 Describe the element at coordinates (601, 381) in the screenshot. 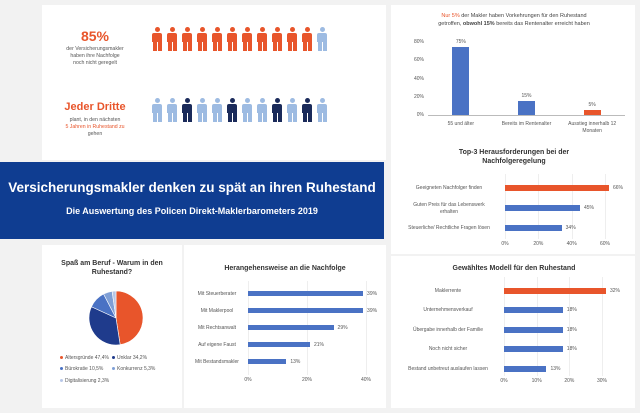

I see `x-tick-label: 30%` at that location.